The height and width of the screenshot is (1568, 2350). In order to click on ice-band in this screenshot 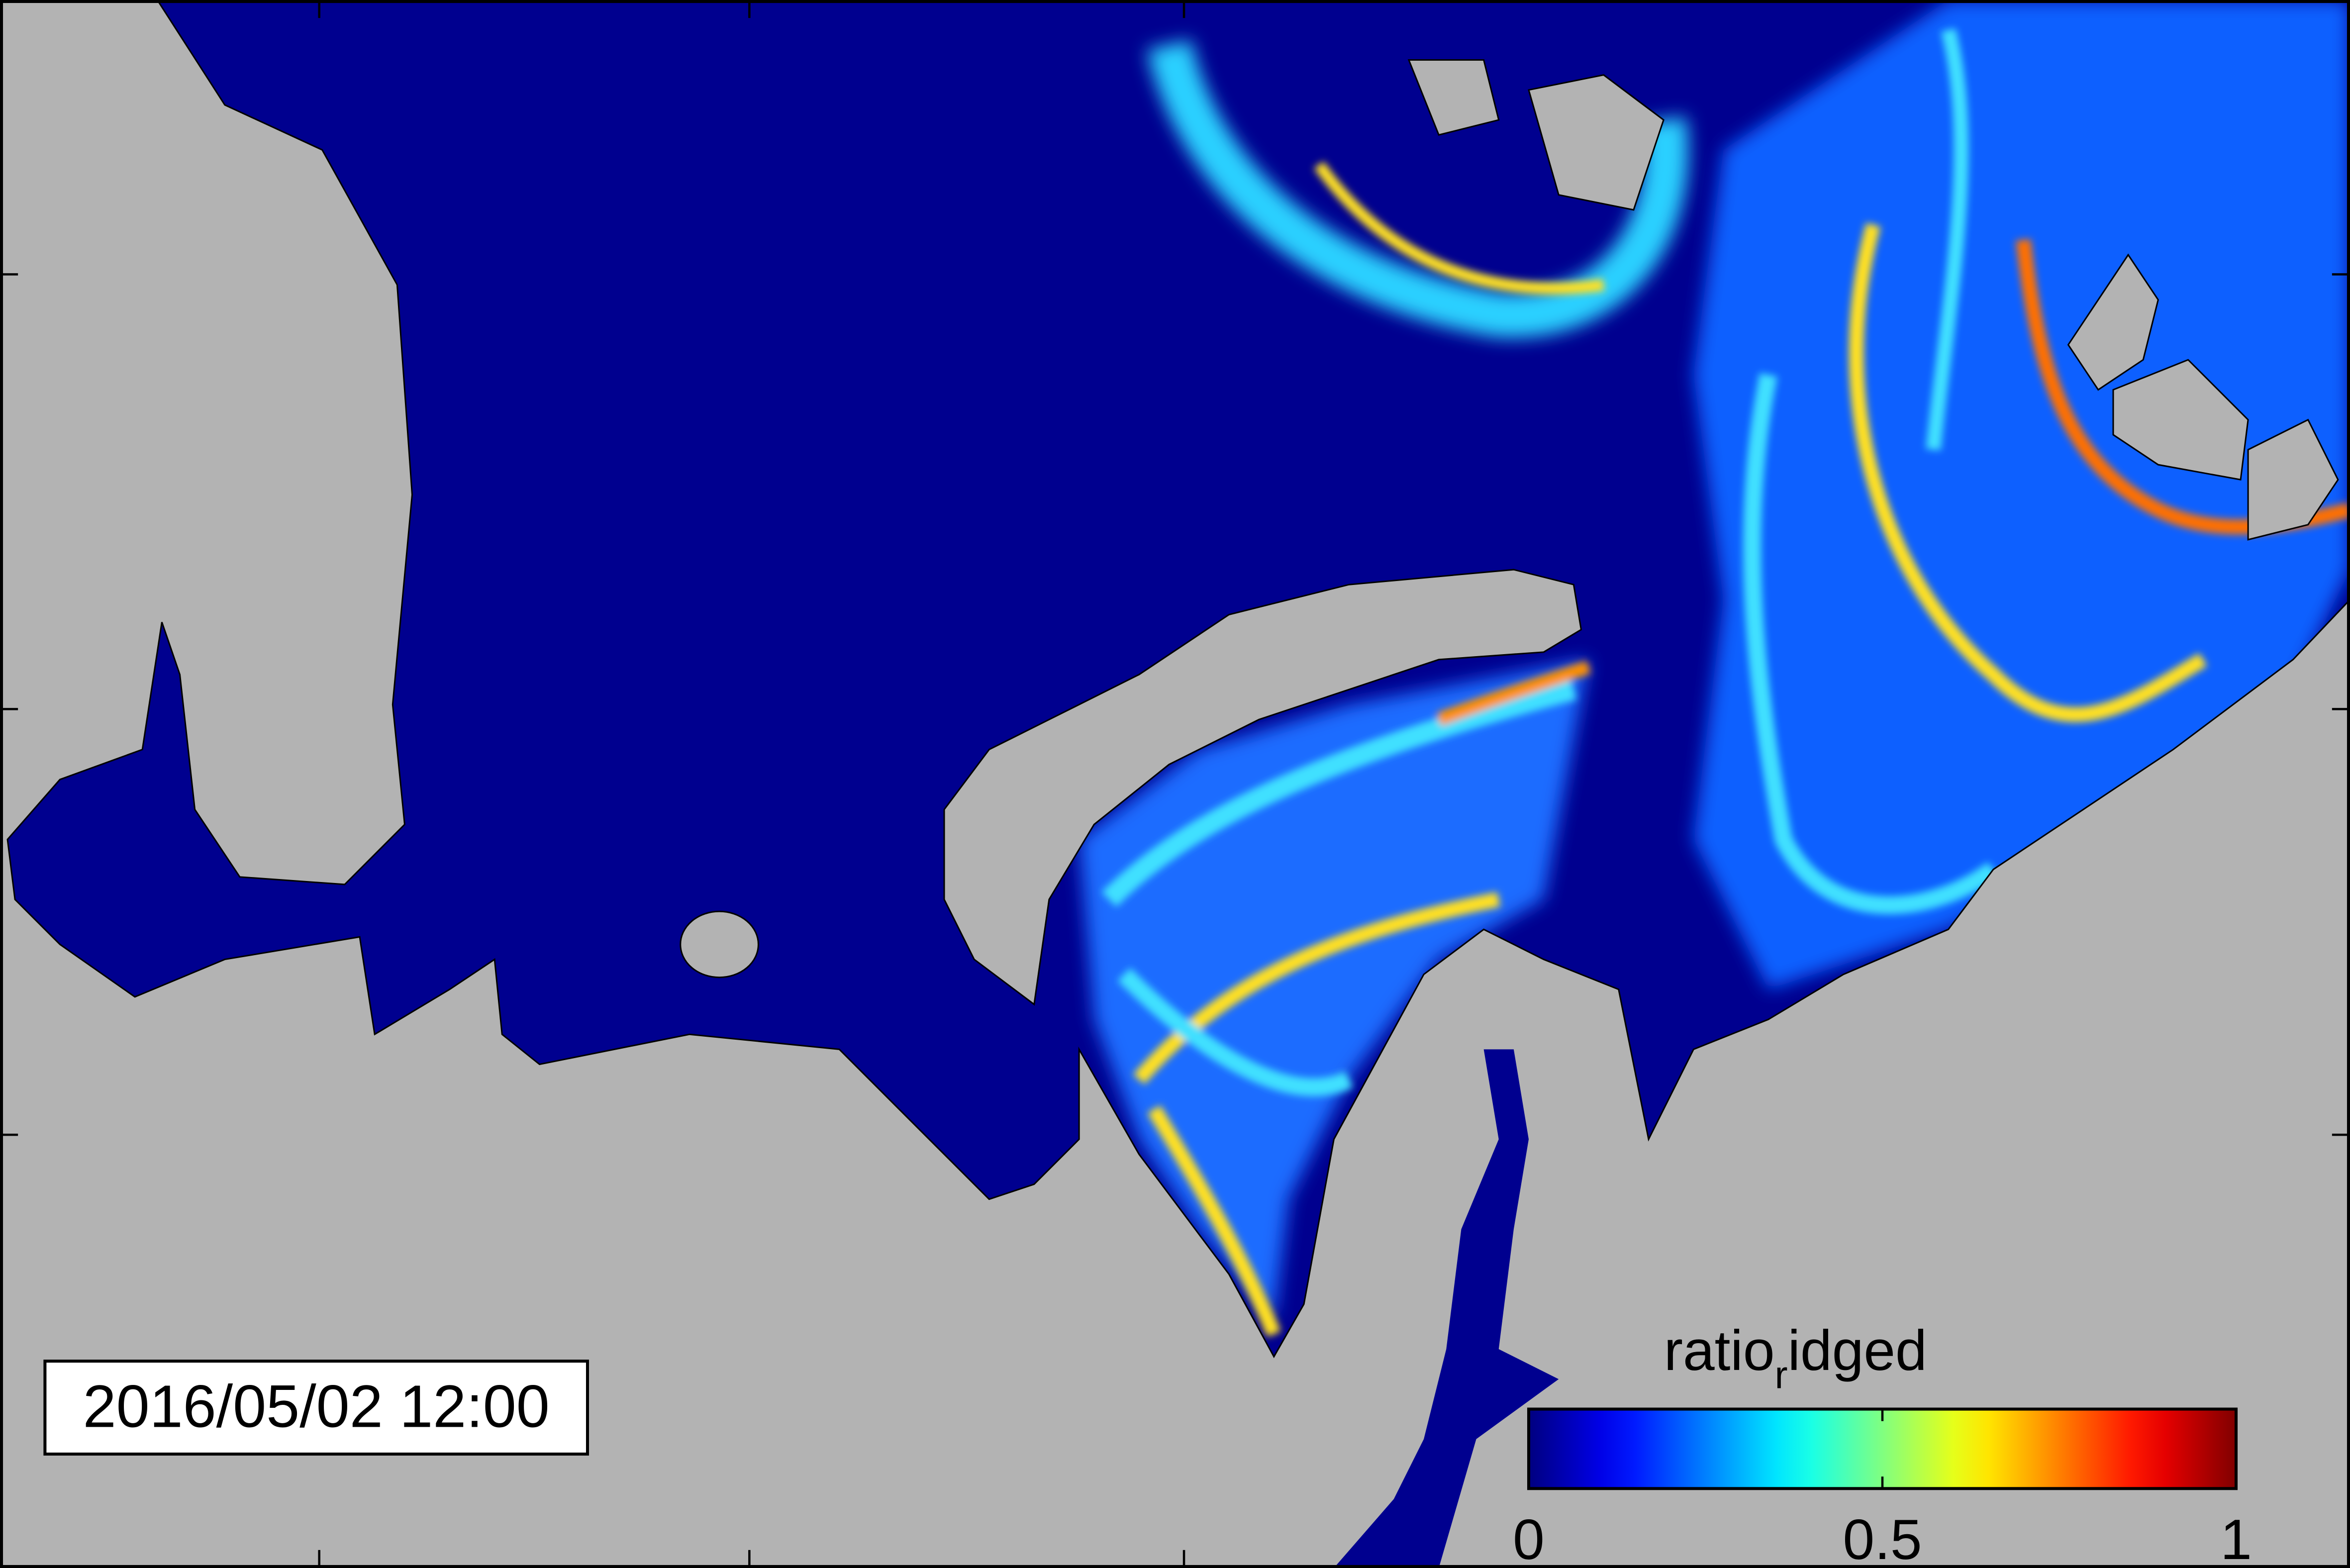, I will do `click(1417, 189)`.